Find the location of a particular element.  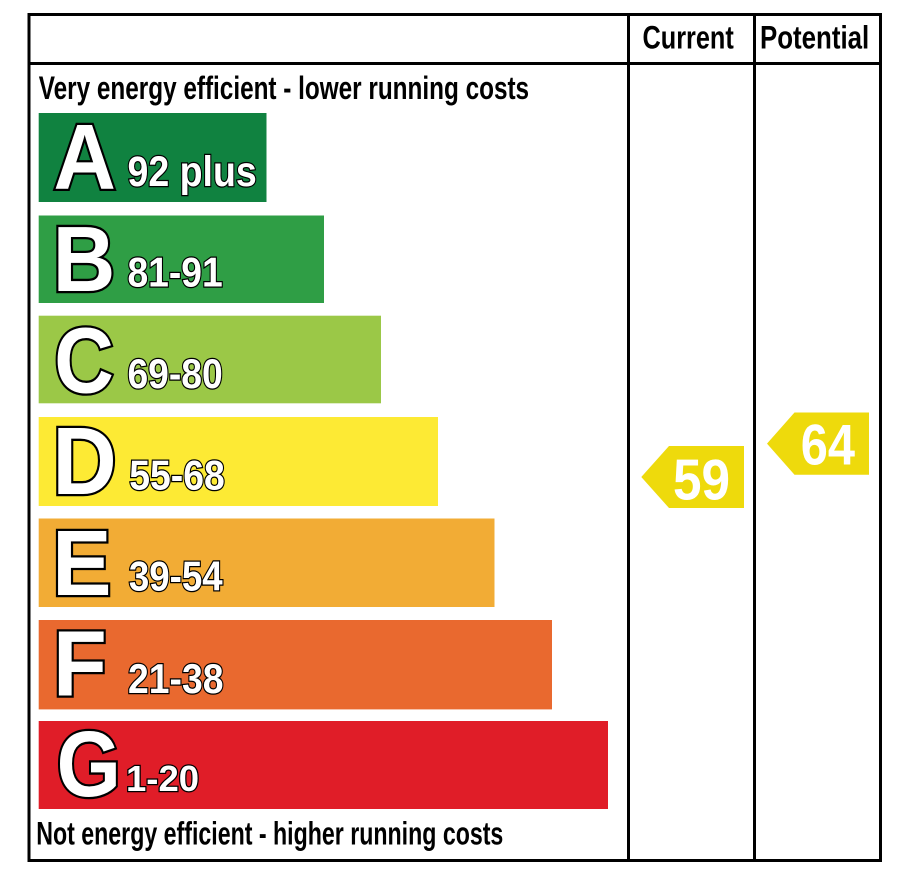

svg-text: C is located at coordinates (84, 360).